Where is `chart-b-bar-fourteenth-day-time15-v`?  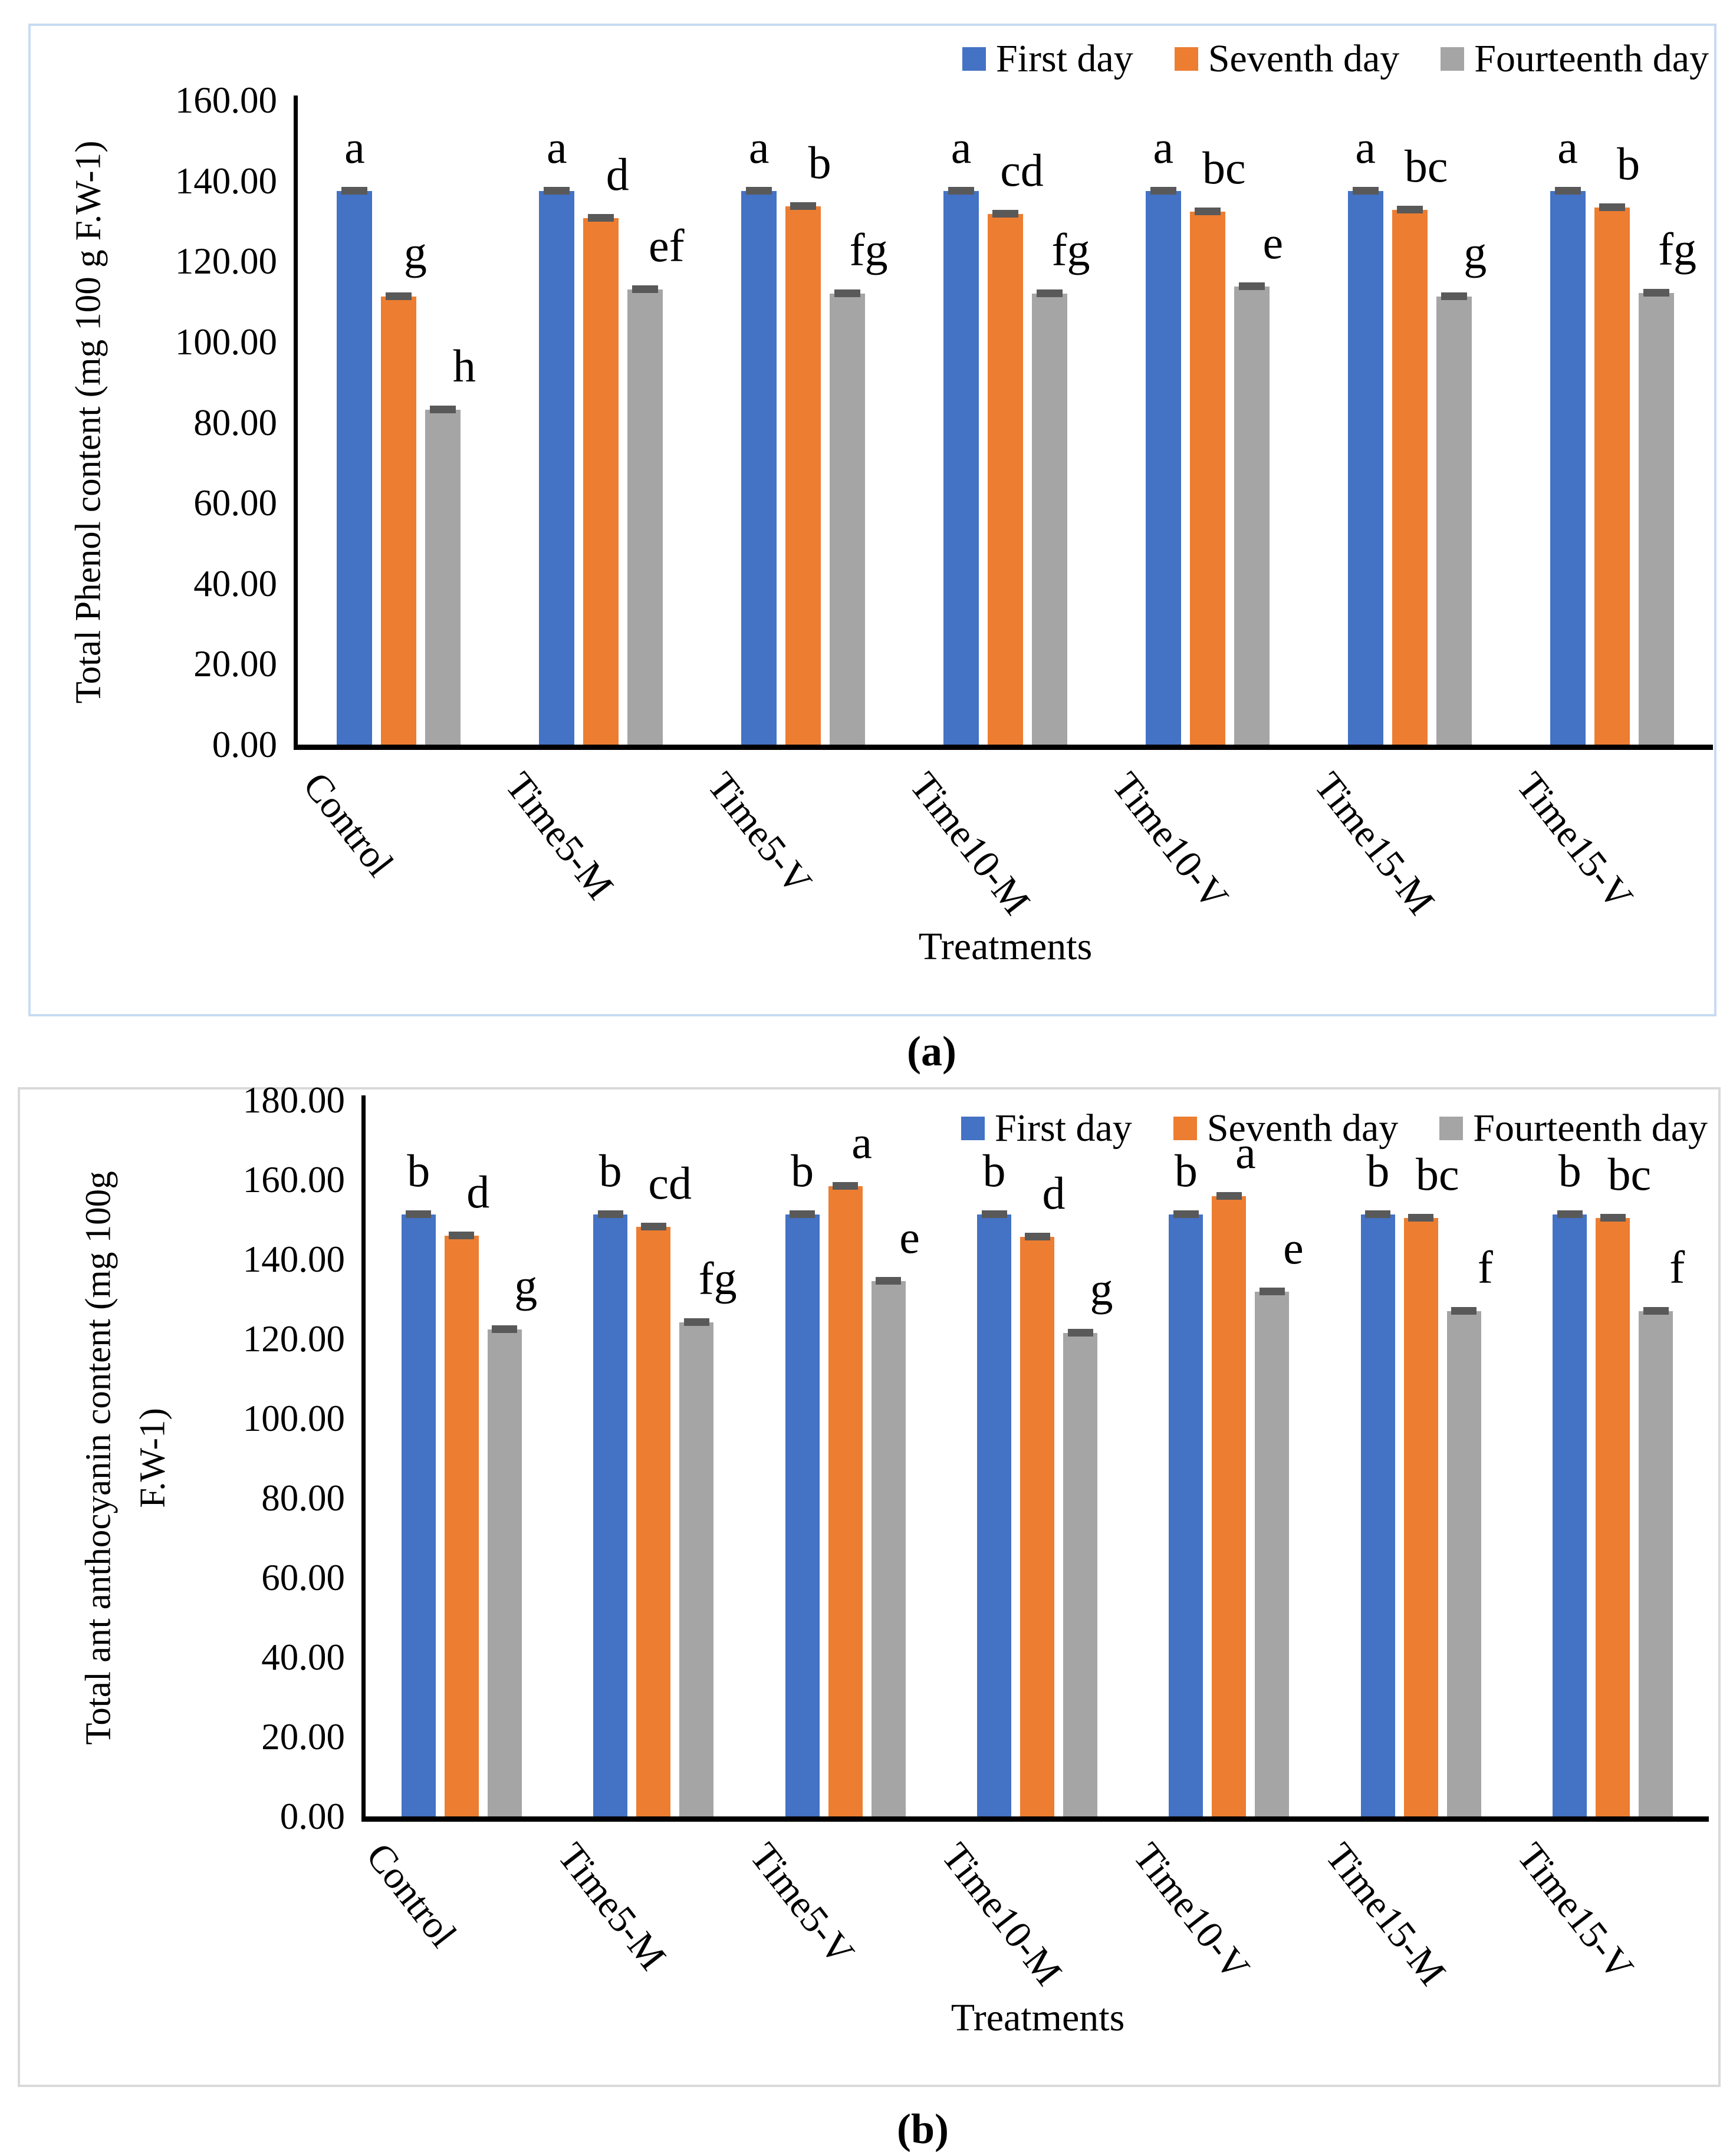 chart-b-bar-fourteenth-day-time15-v is located at coordinates (1656, 1564).